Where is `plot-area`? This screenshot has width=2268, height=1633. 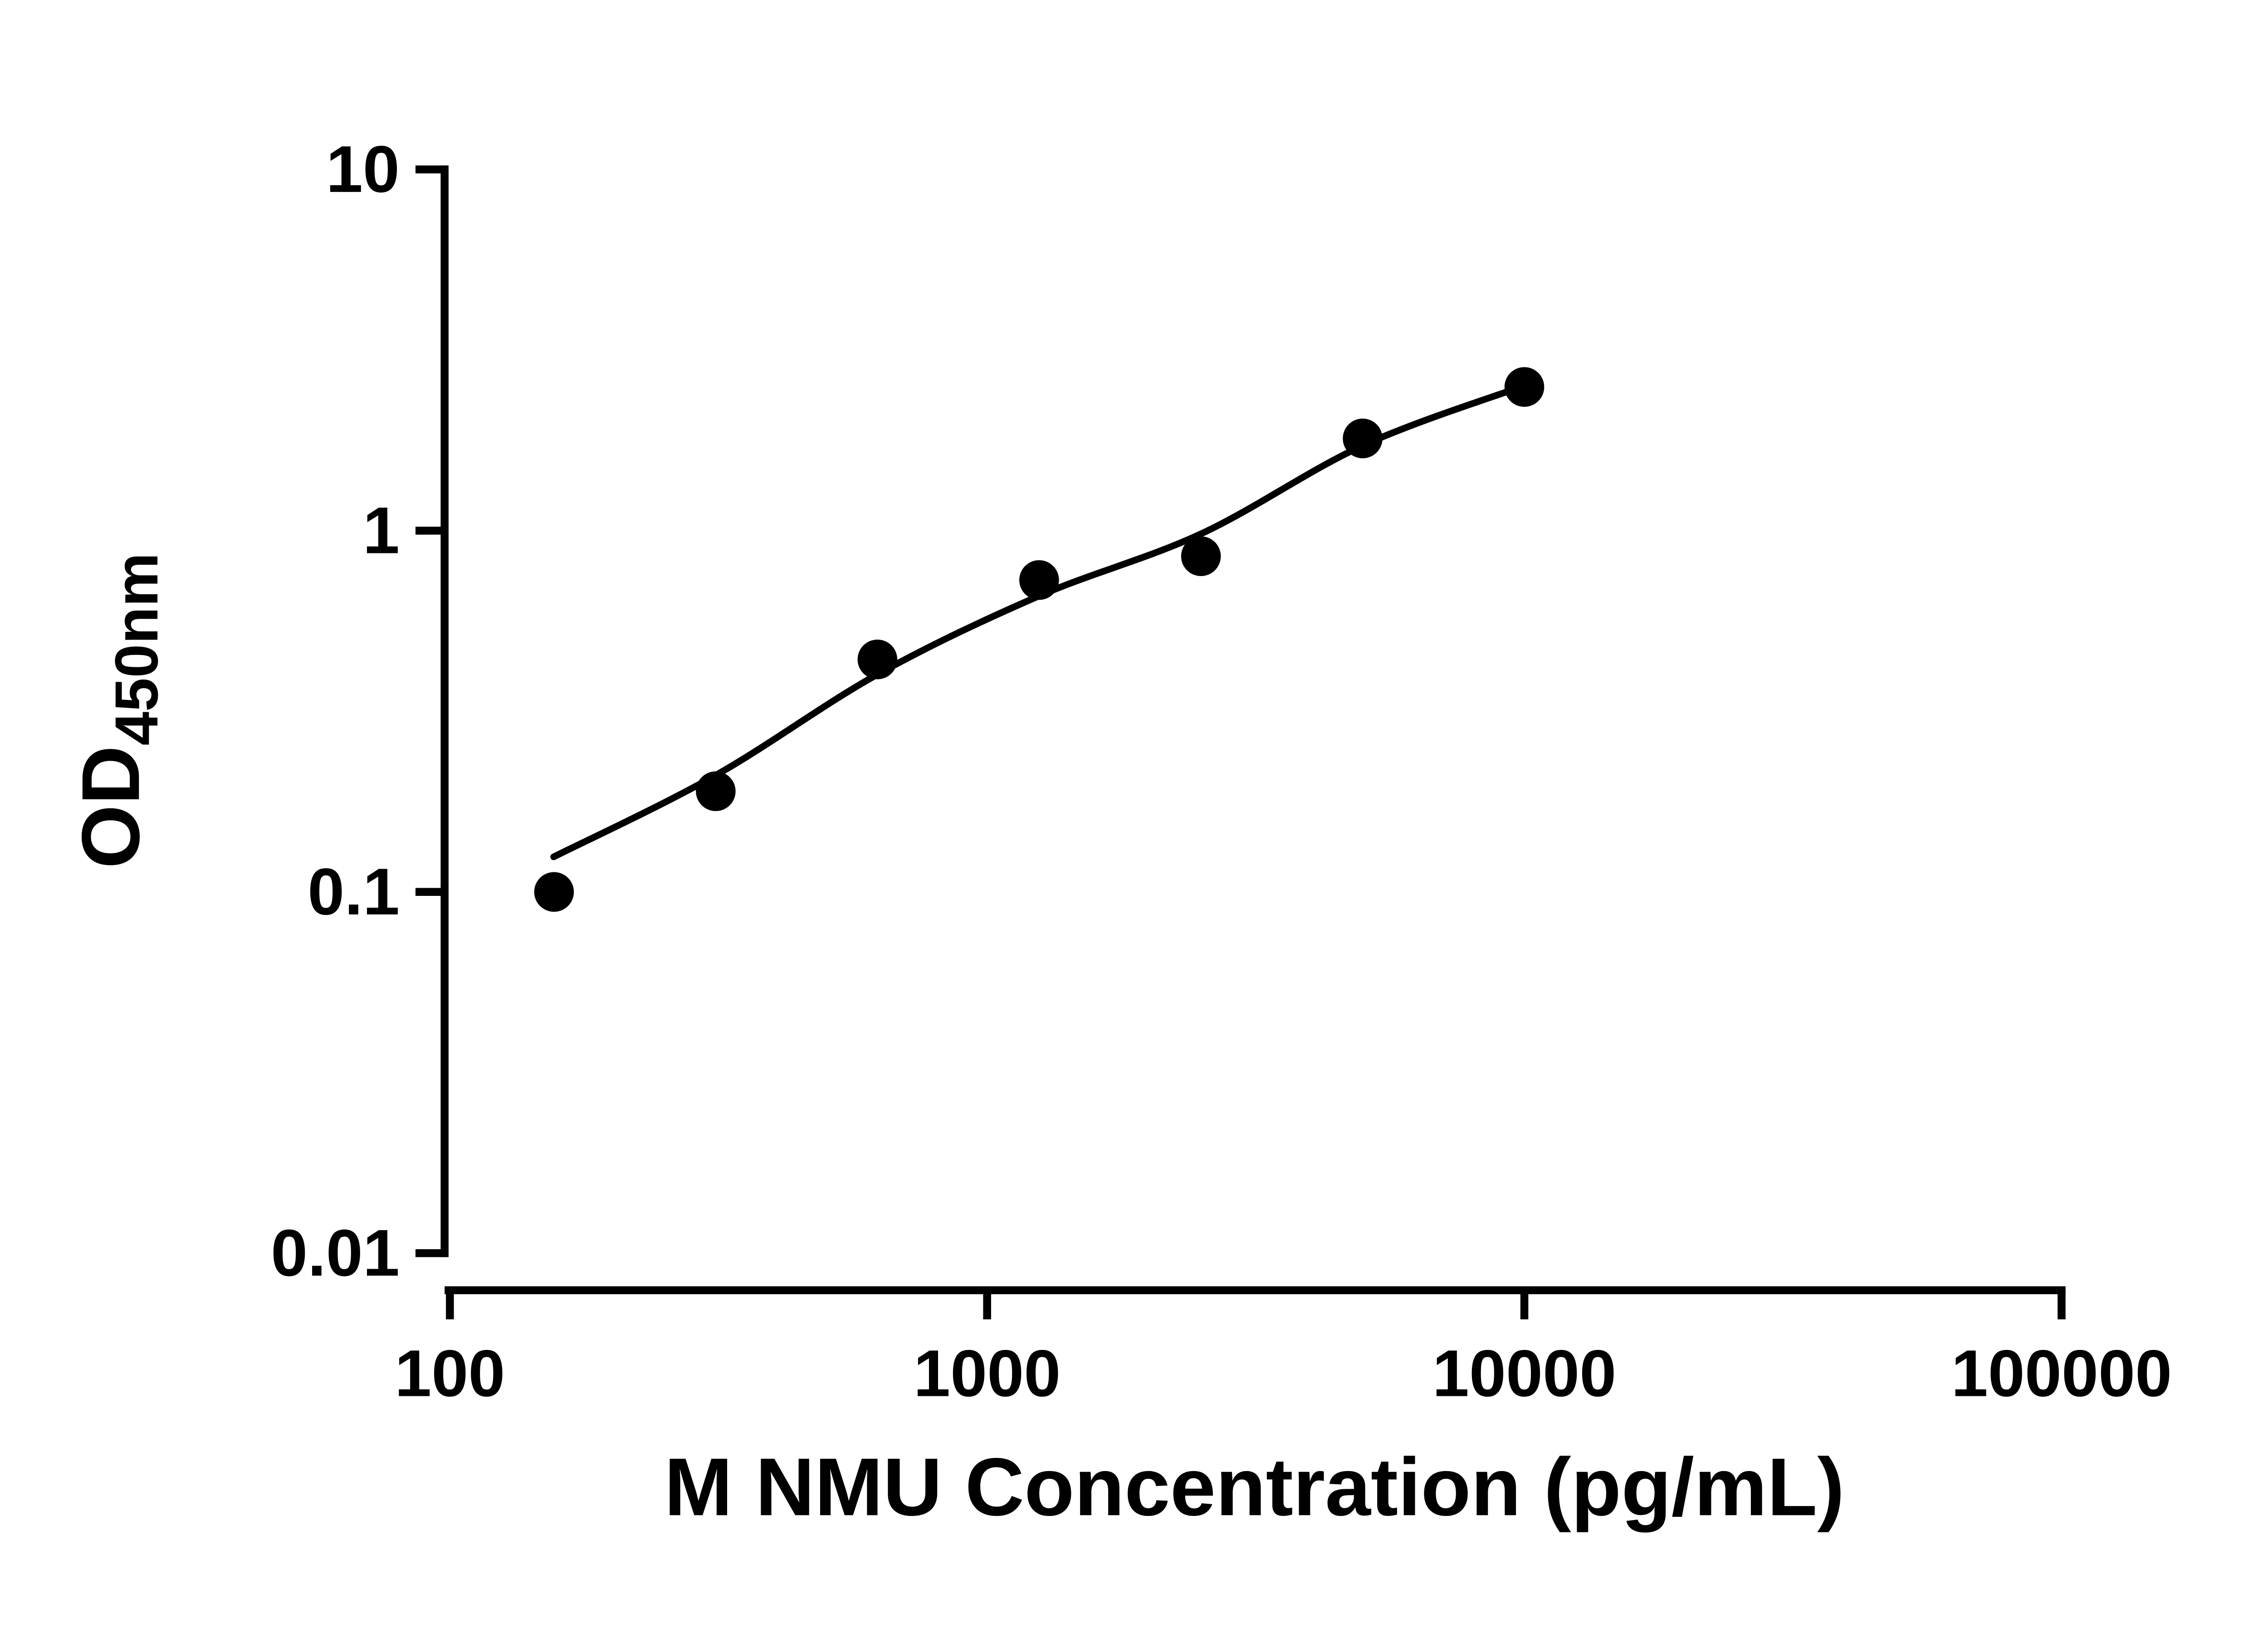 plot-area is located at coordinates (1040, 639).